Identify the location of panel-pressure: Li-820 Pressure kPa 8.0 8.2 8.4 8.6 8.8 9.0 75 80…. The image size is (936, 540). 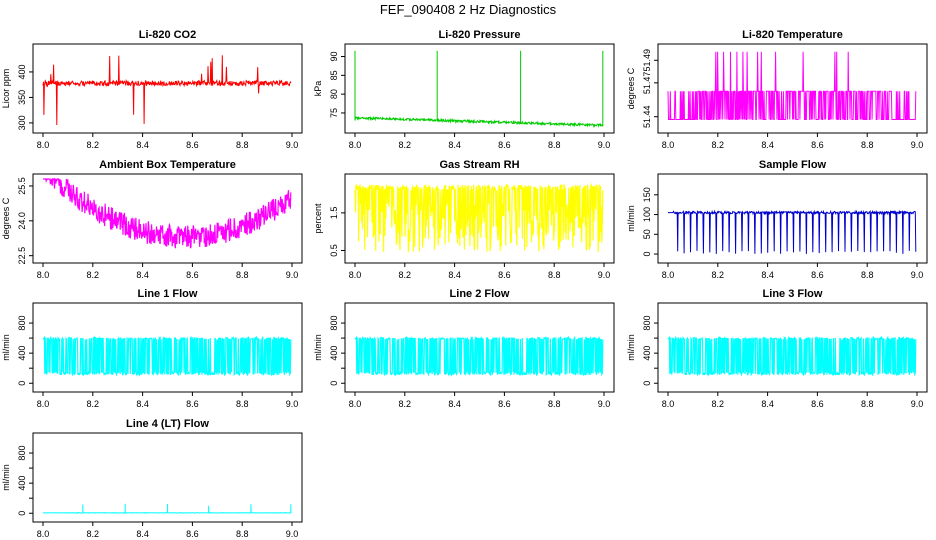
(464, 89).